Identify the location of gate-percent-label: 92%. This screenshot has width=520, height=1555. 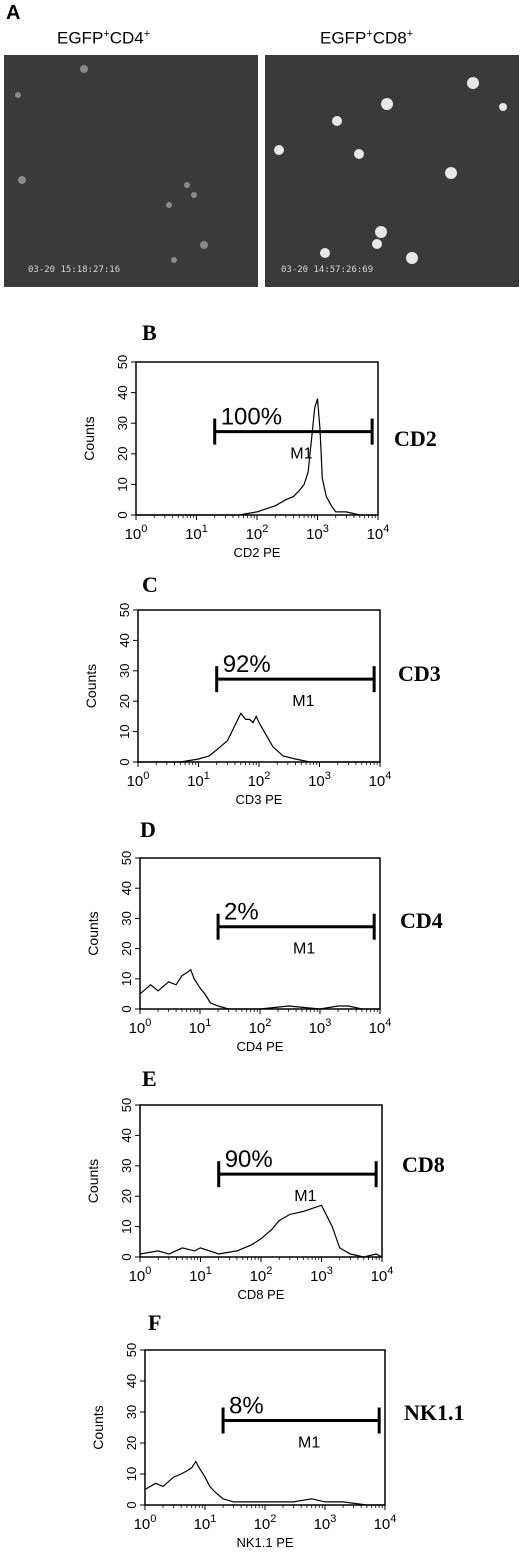
(247, 664).